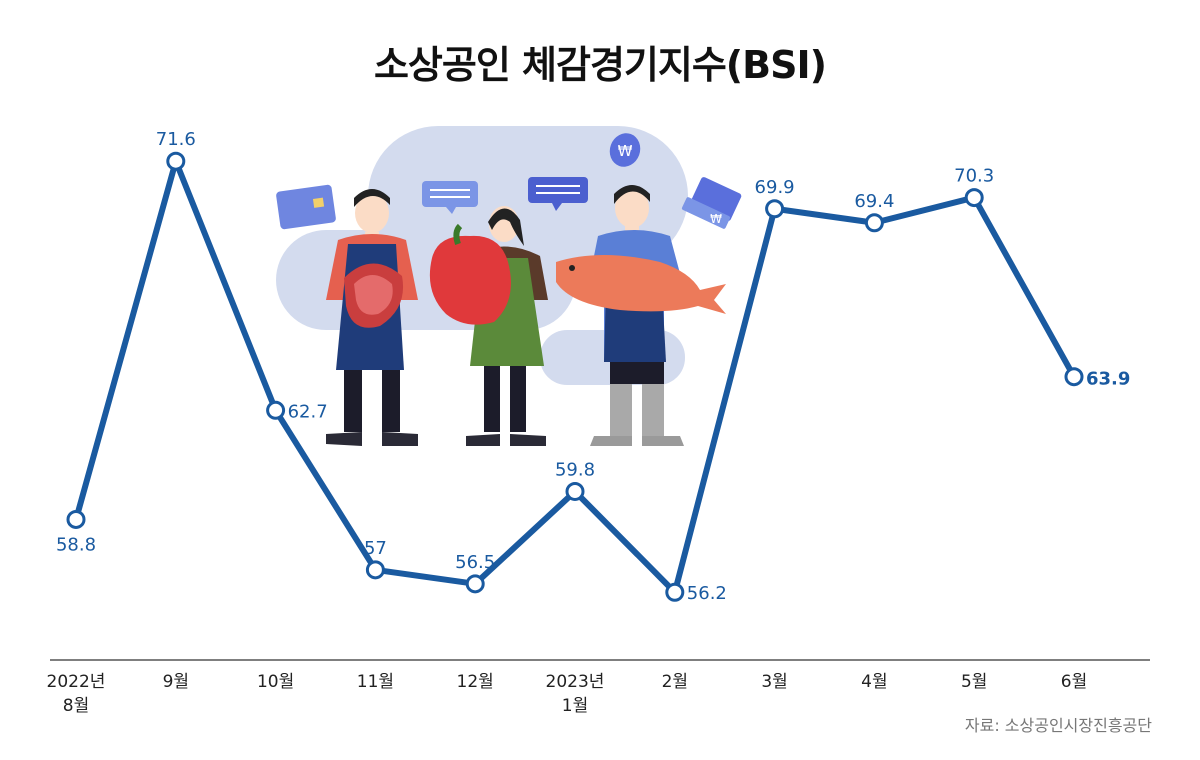 The height and width of the screenshot is (760, 1200). Describe the element at coordinates (1074, 682) in the screenshot. I see `x-tick-label: 6월` at that location.